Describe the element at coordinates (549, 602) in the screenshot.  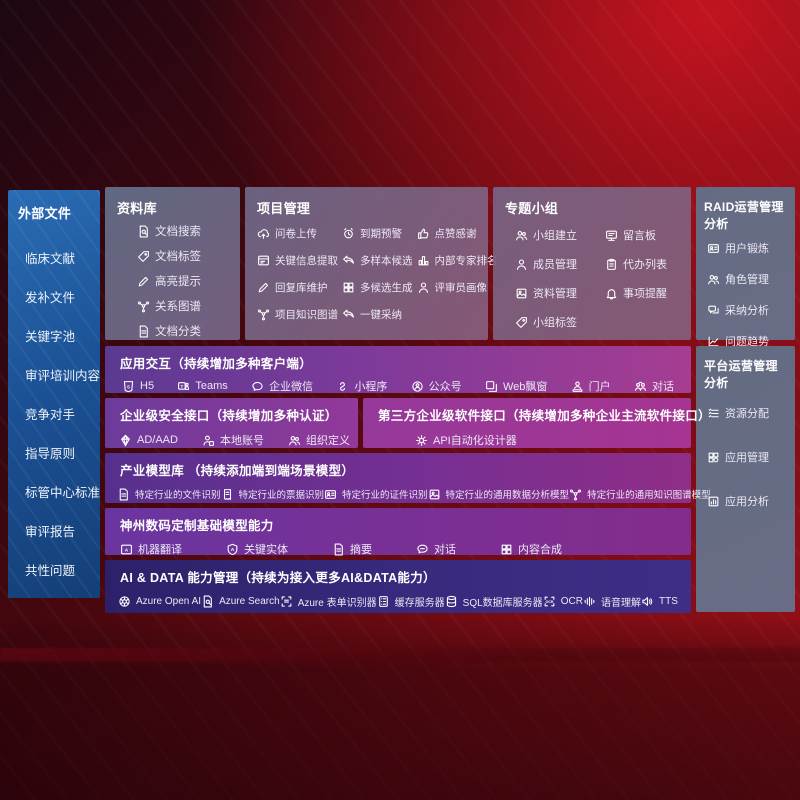
I see `svg-text: OCR` at that location.